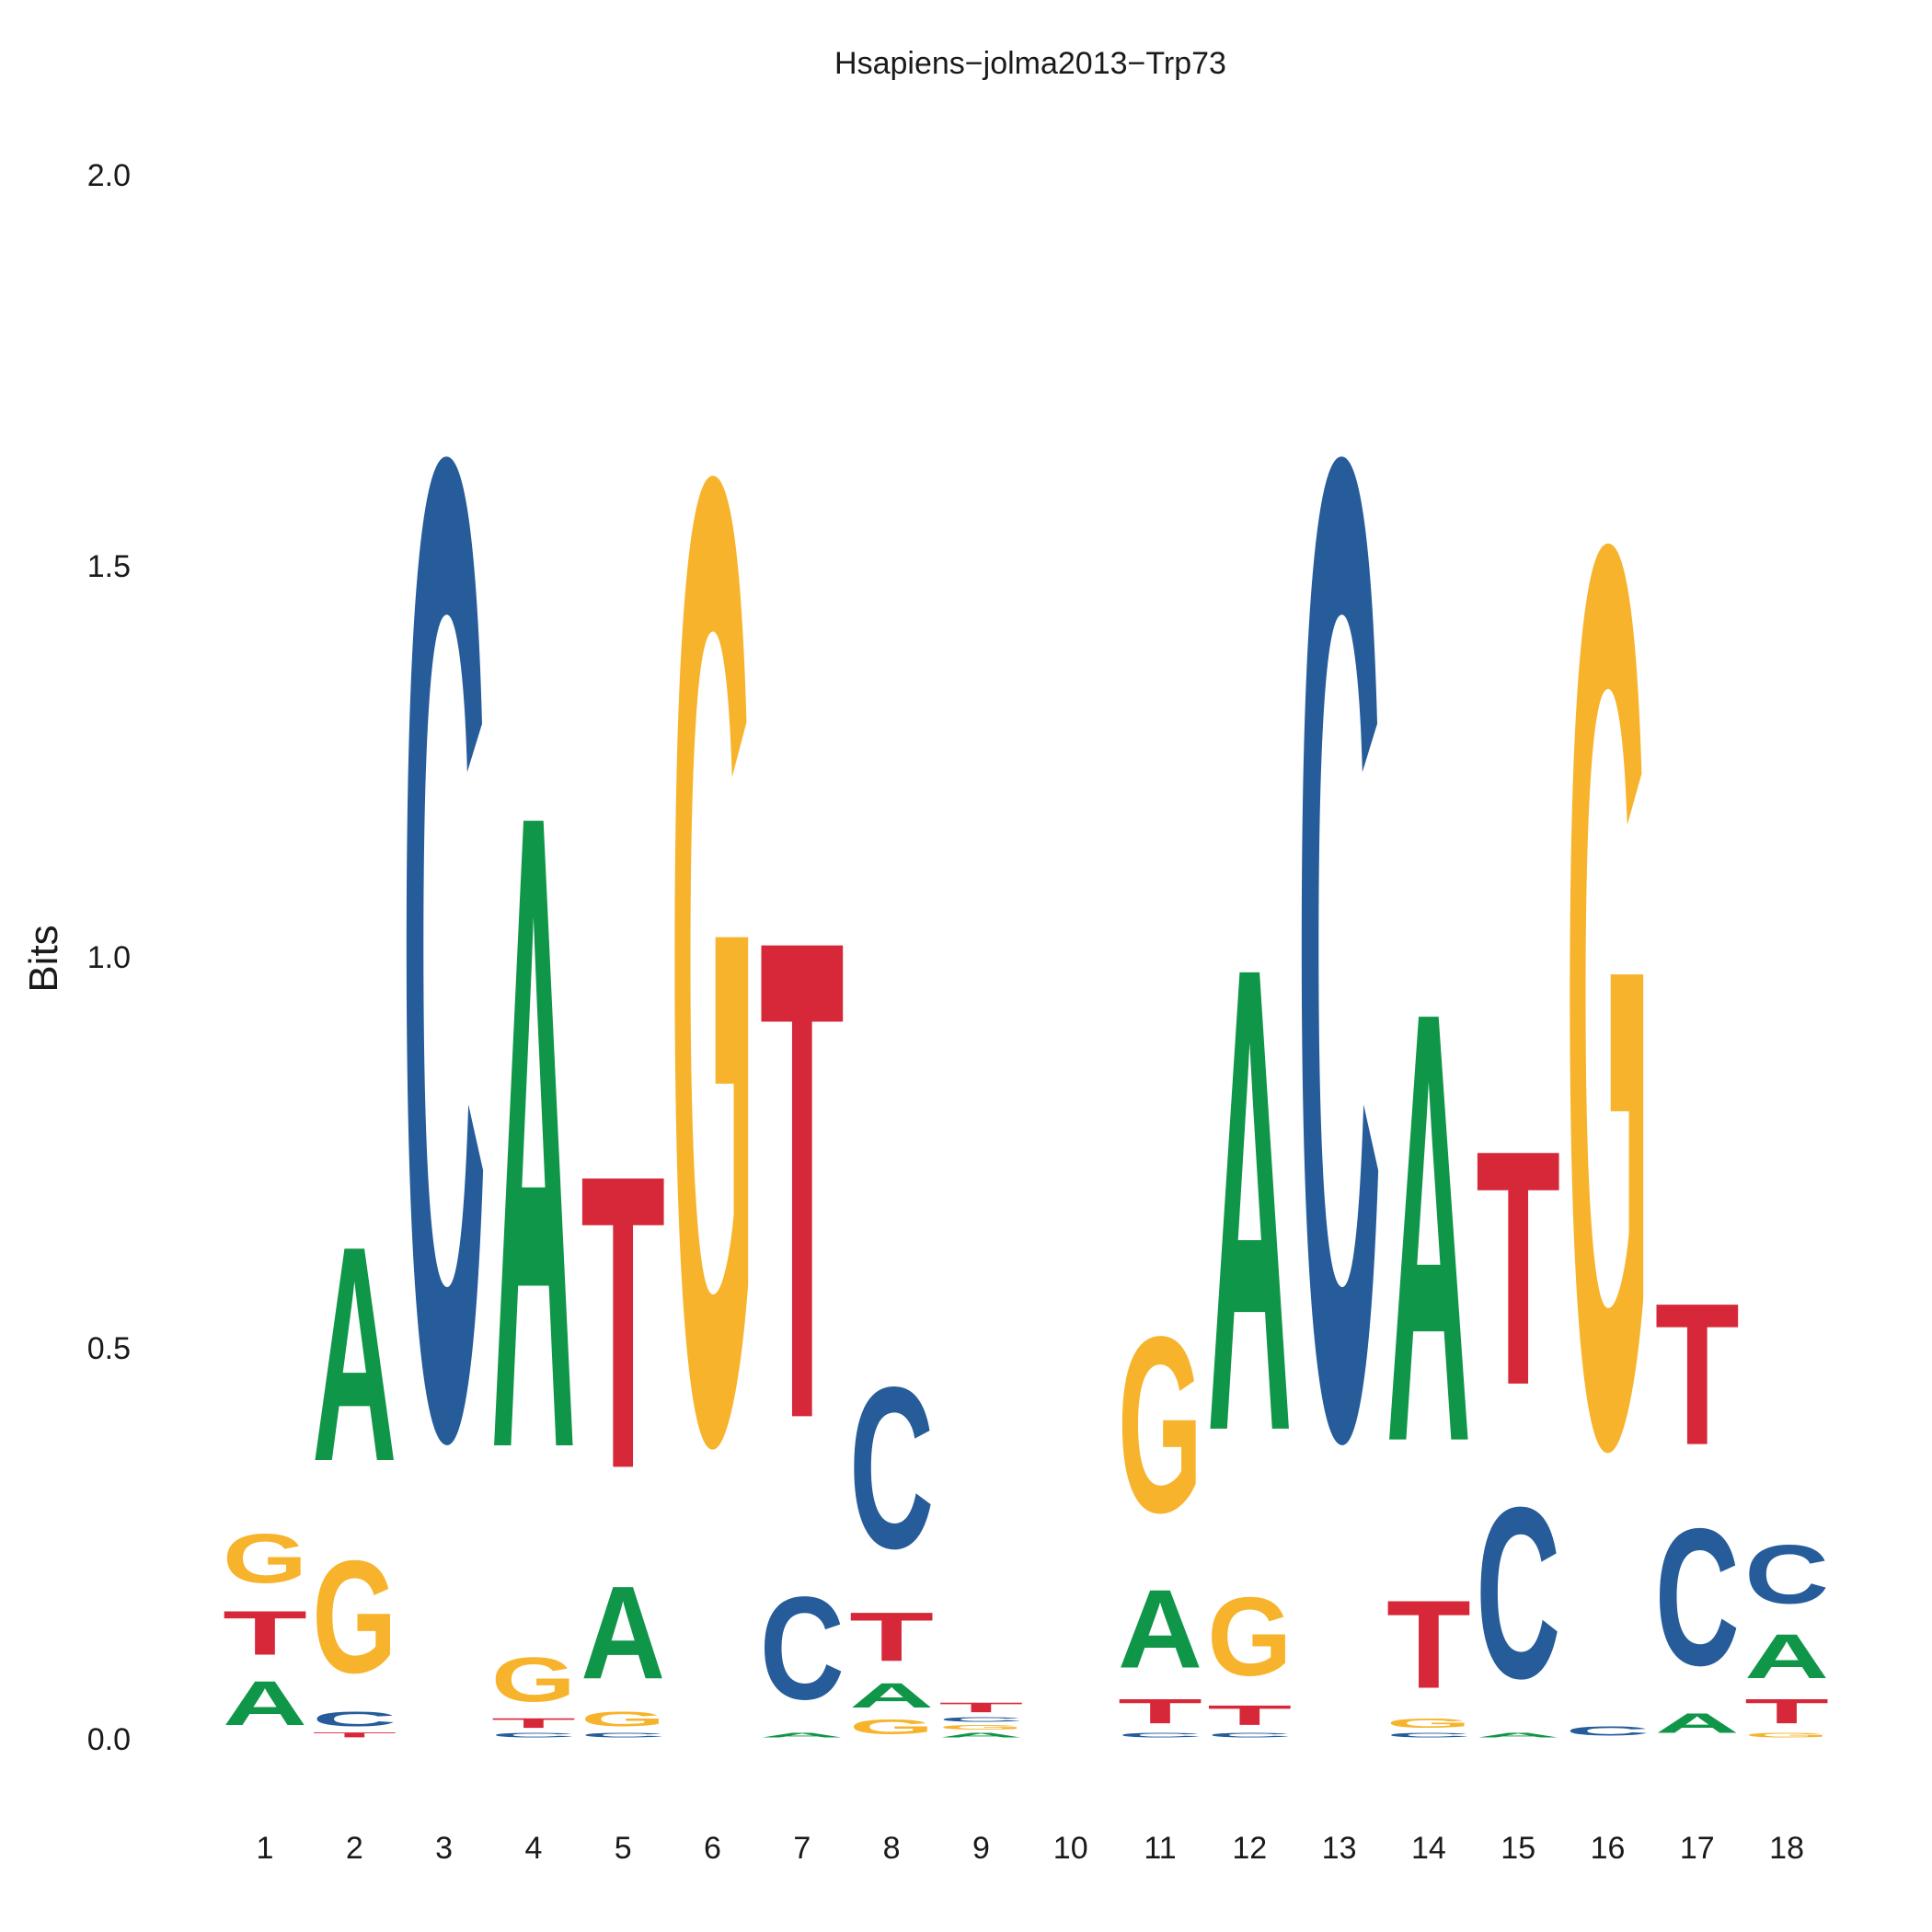  Describe the element at coordinates (533, 1848) in the screenshot. I see `x-tick-label: 4` at that location.